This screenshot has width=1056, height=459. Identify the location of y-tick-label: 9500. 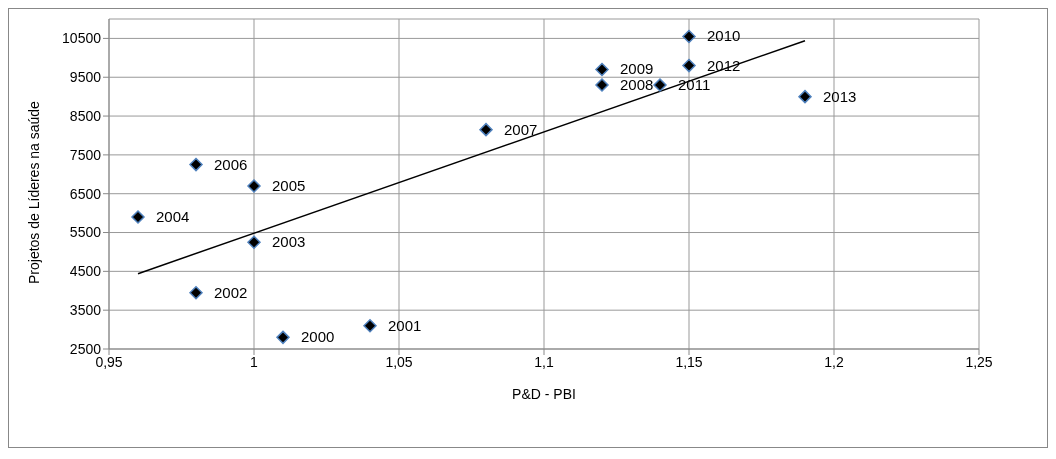
(85, 77).